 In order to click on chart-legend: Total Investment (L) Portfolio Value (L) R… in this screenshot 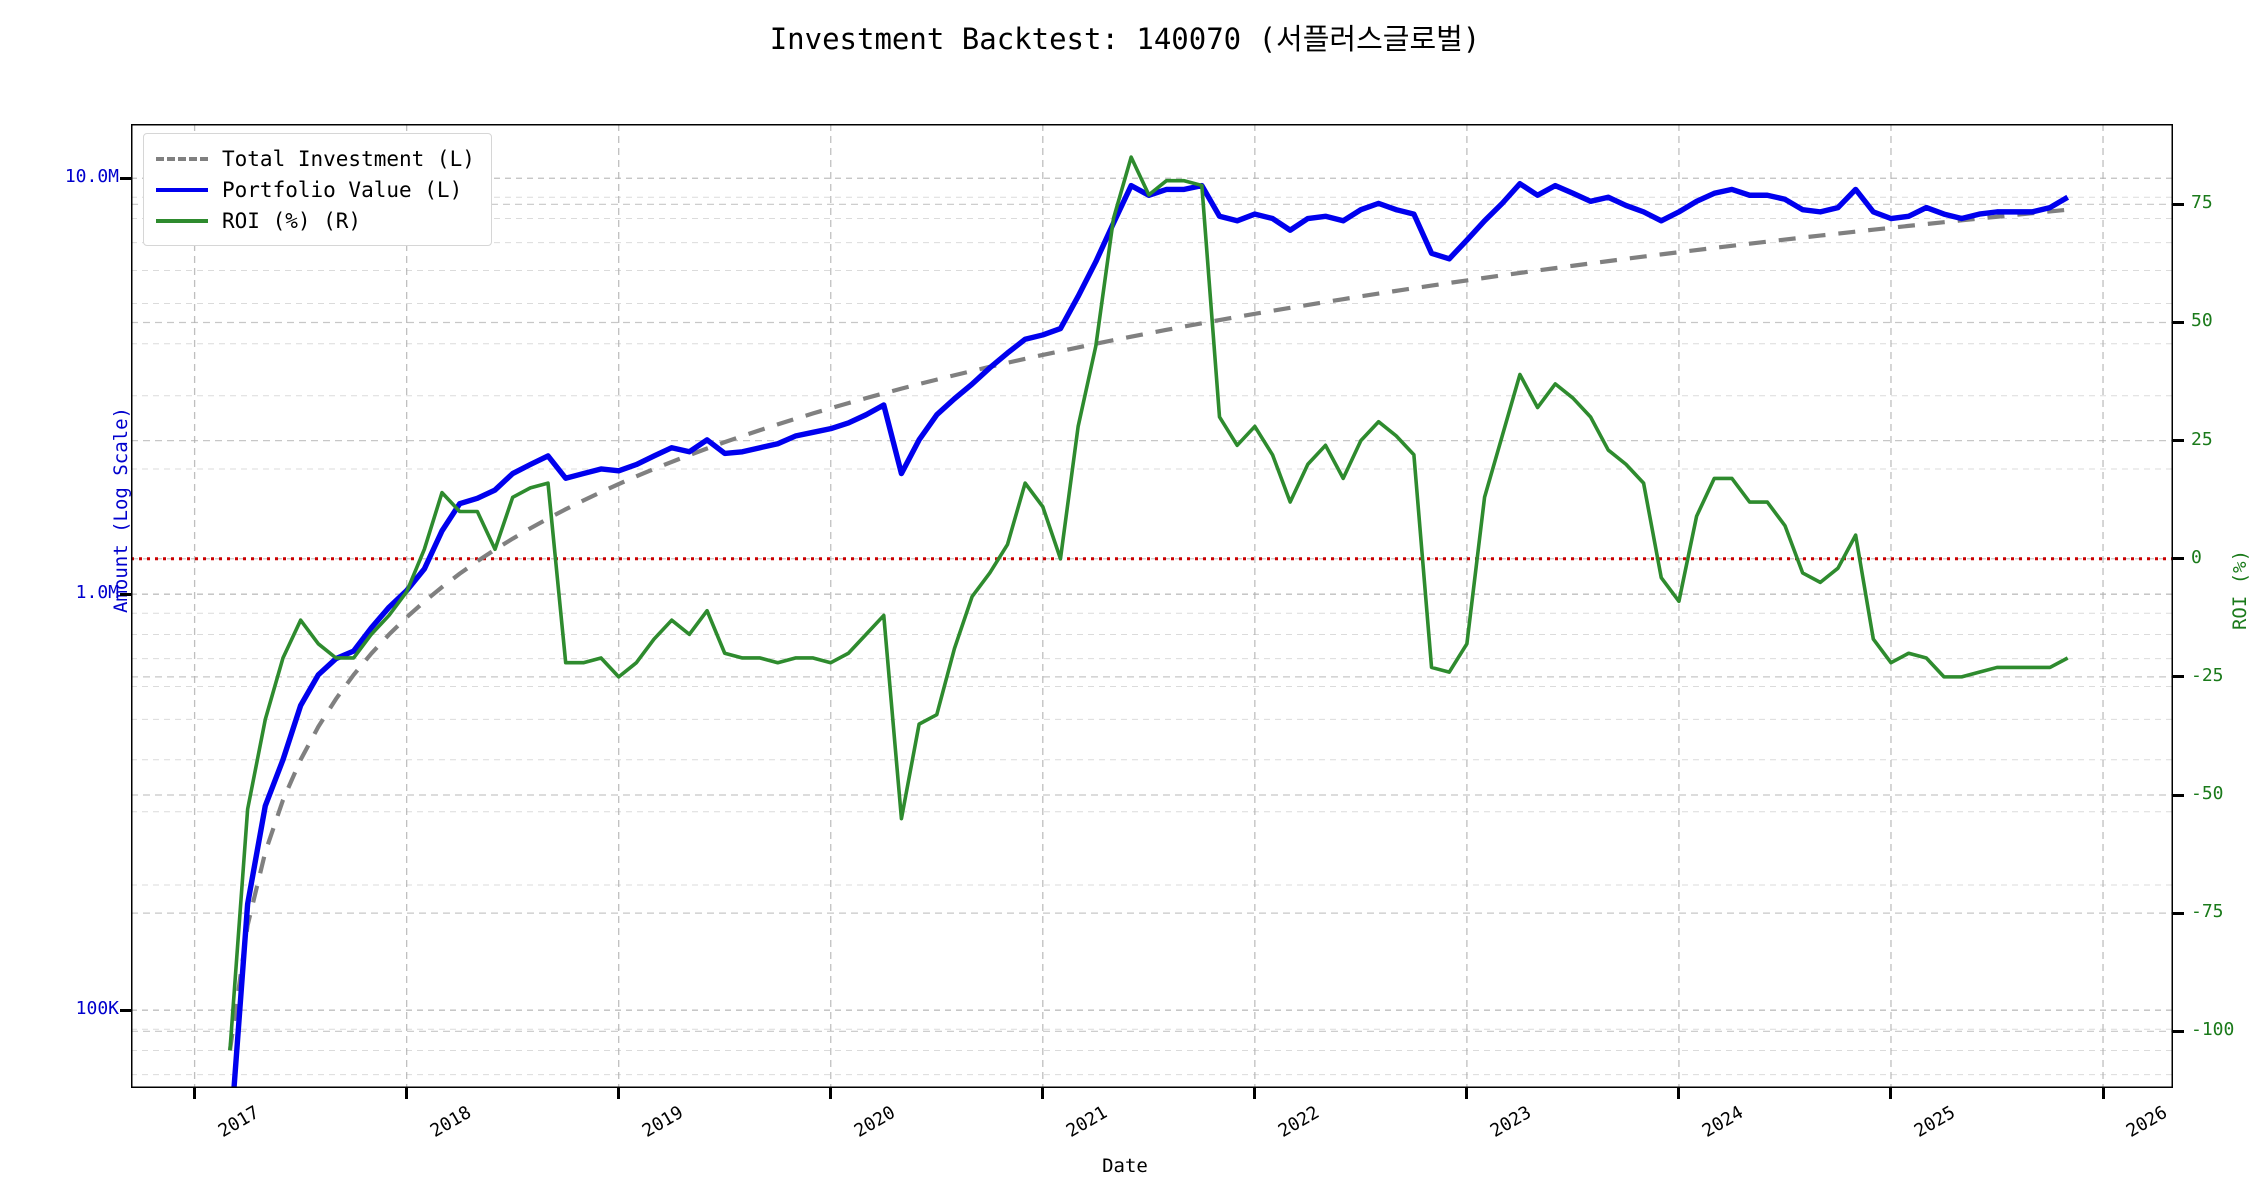, I will do `click(317, 189)`.